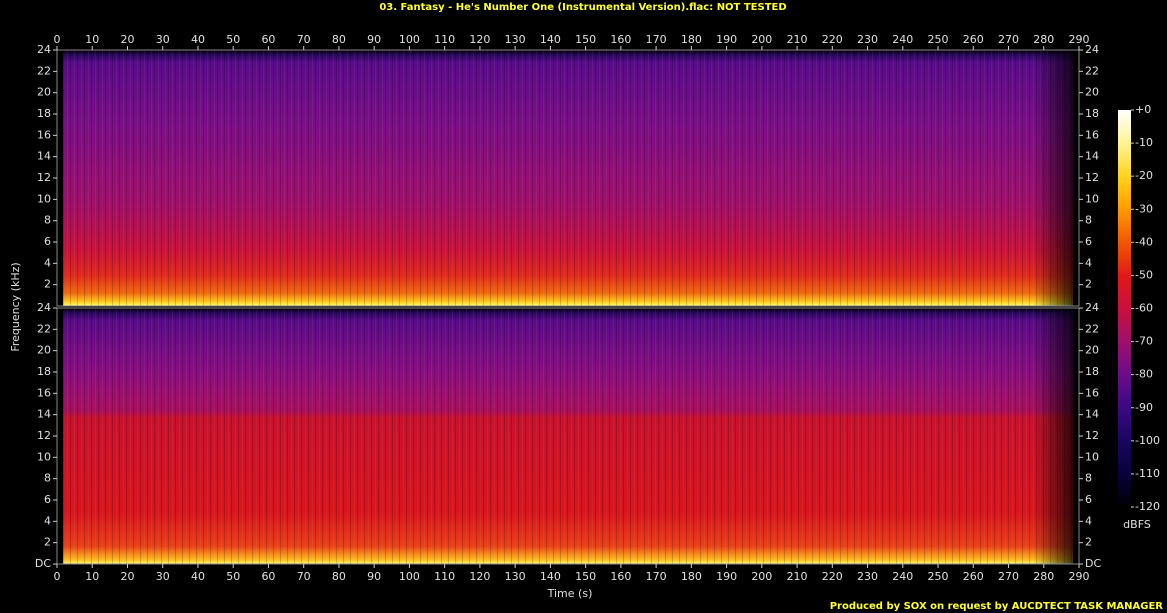  I want to click on spectrum-fade, so click(1053, 178).